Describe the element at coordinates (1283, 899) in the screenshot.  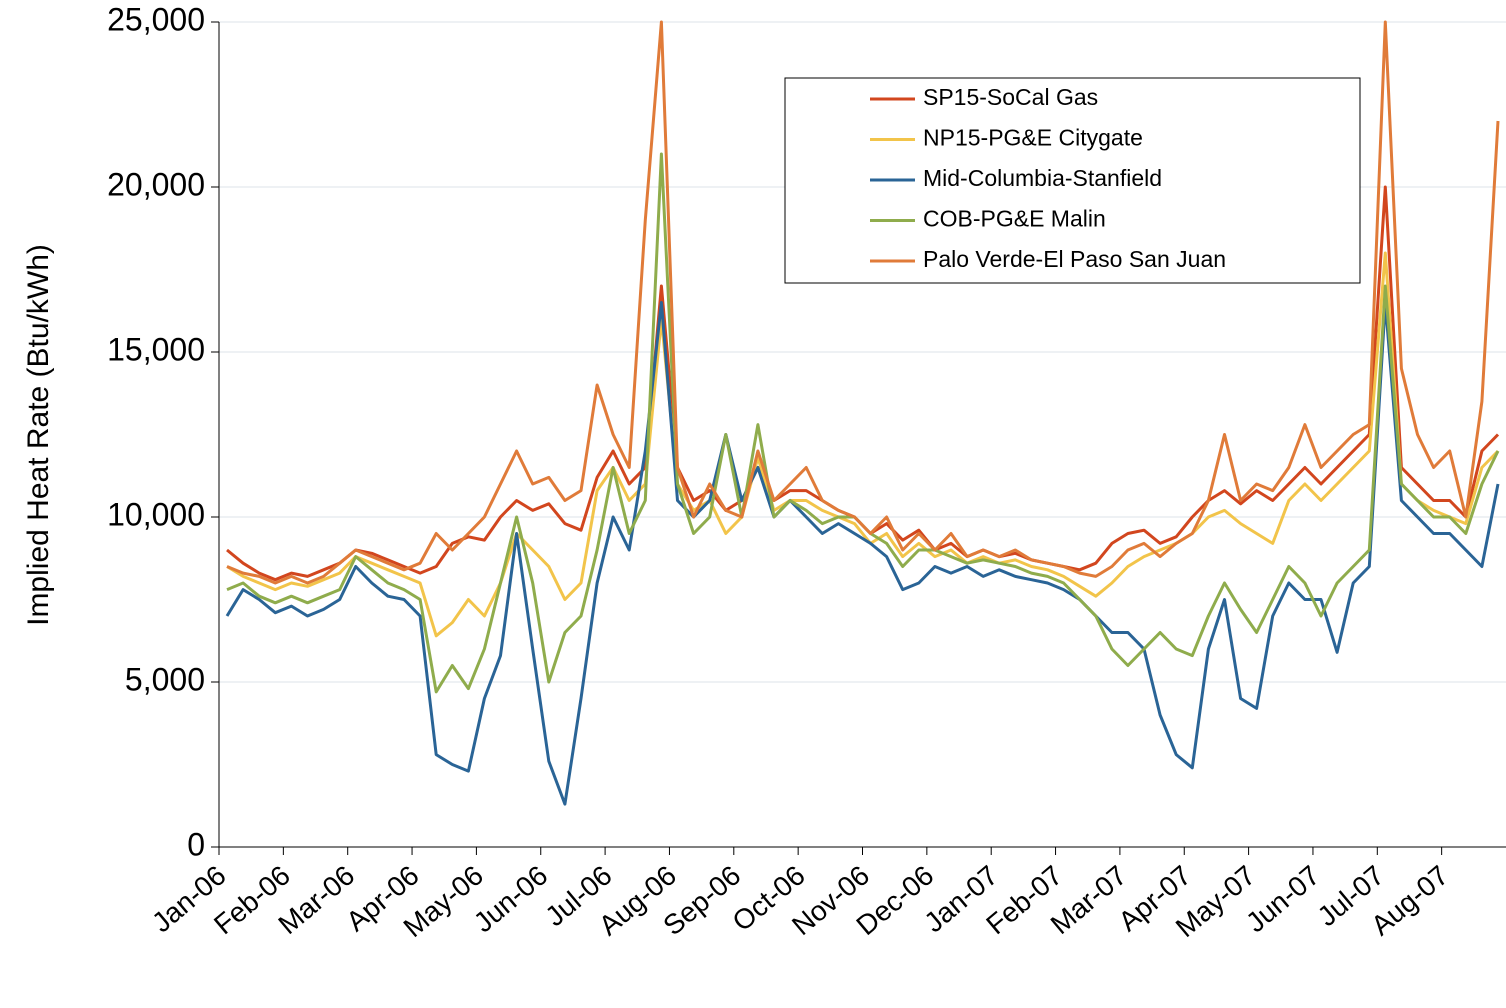
I see `x-tick-label: Jun-07` at that location.